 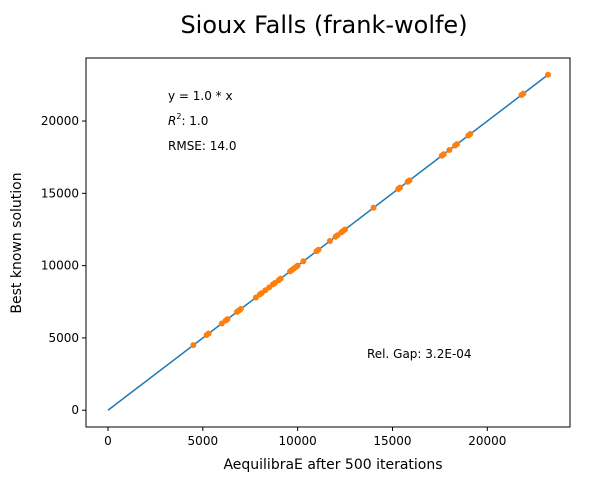 I want to click on x-tick-label: 5000, so click(x=203, y=441).